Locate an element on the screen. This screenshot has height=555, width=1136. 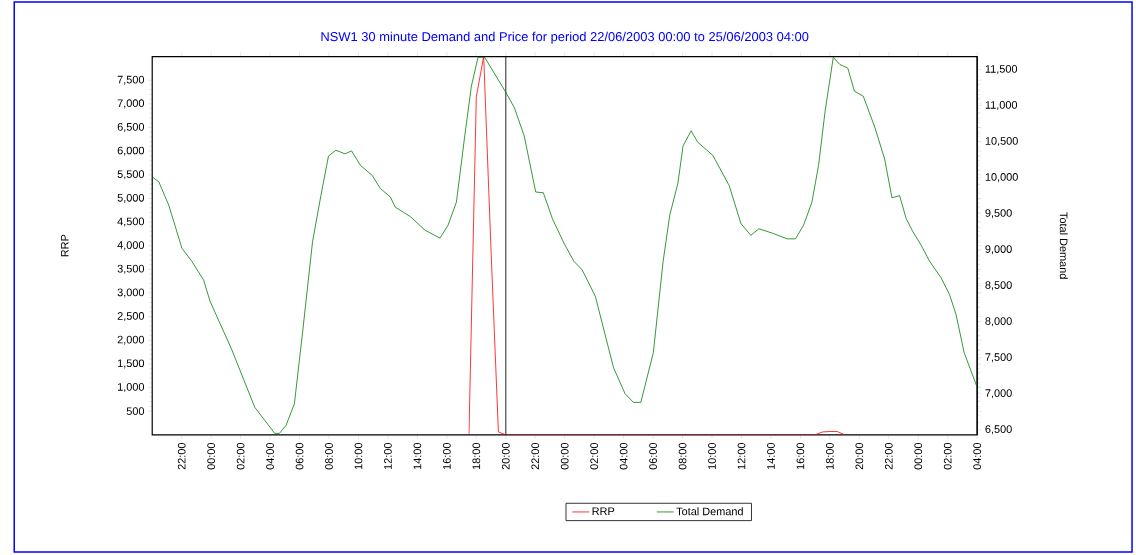
y2-tick-label: 11,500 is located at coordinates (1001, 70).